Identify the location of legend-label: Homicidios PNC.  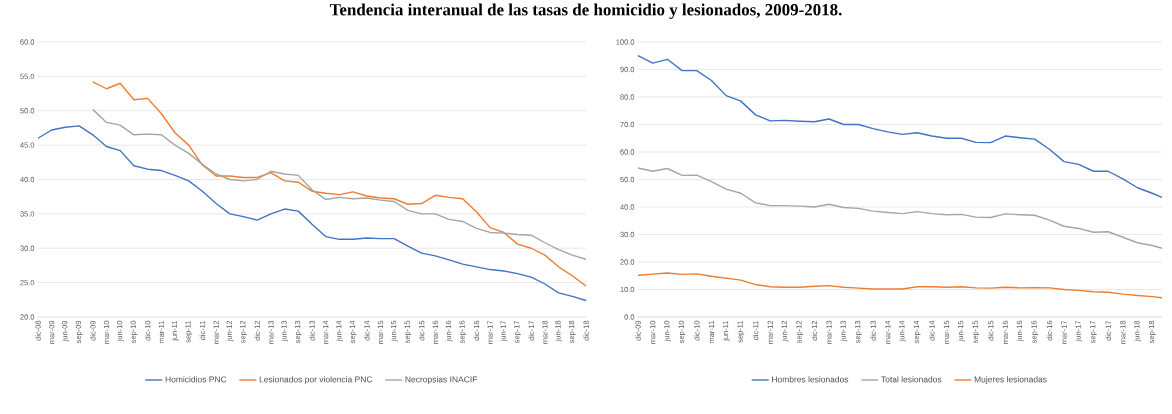
(196, 379).